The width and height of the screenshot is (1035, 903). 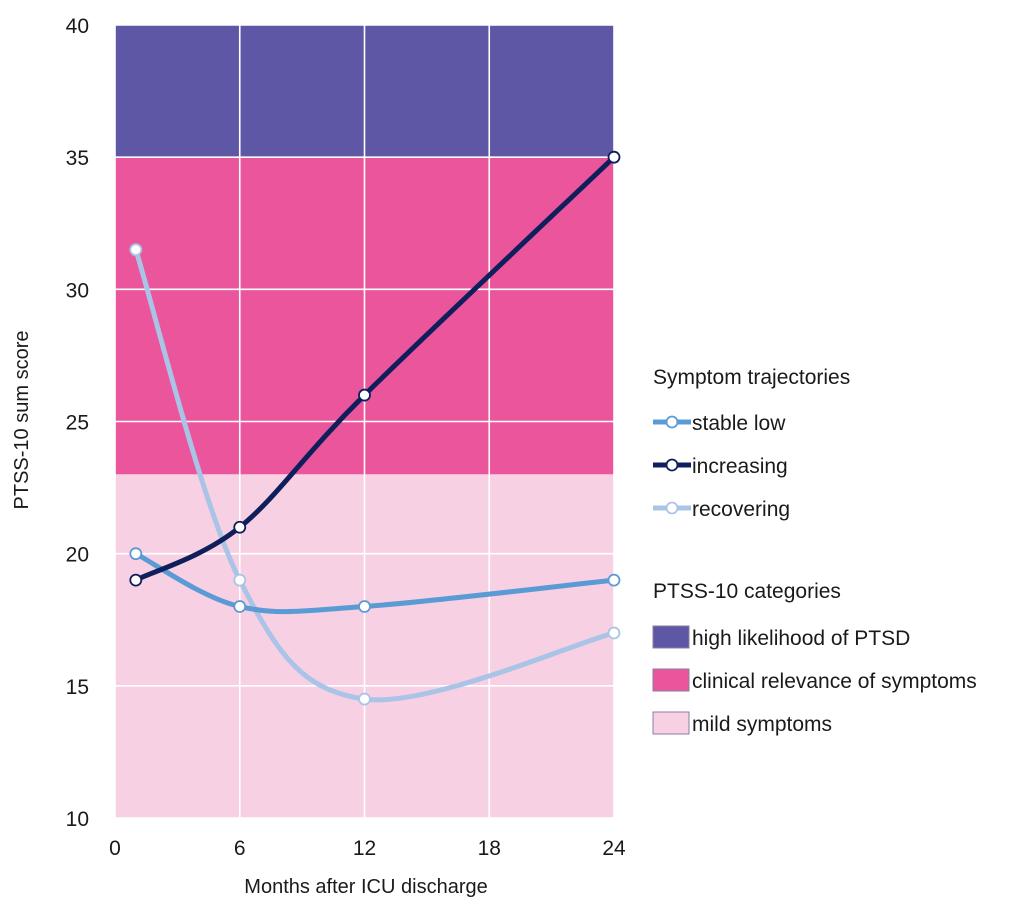 I want to click on y-tick-label-15: 15, so click(x=77, y=687).